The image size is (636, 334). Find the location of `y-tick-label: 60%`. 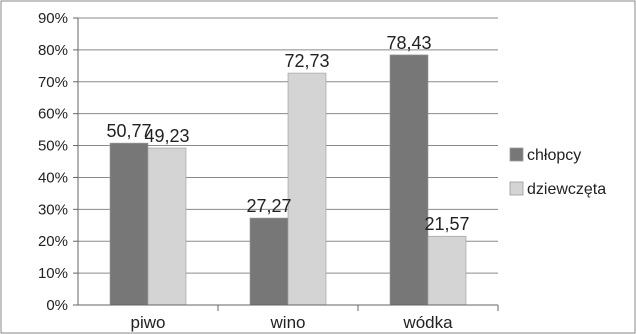

y-tick-label: 60% is located at coordinates (53, 114).